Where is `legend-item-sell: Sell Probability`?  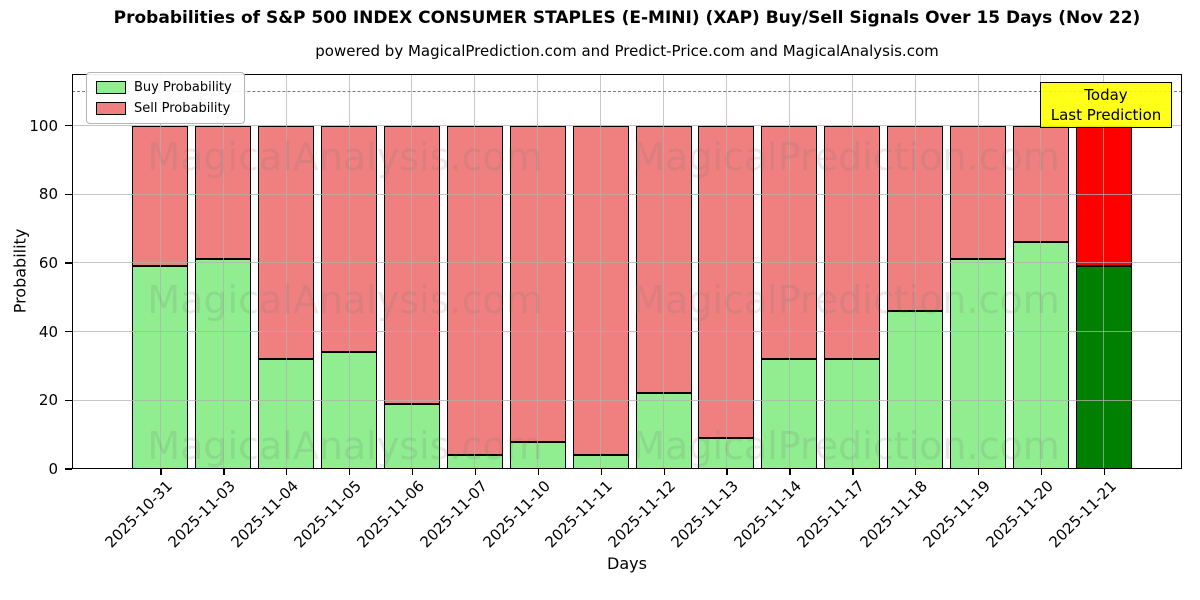 legend-item-sell: Sell Probability is located at coordinates (164, 108).